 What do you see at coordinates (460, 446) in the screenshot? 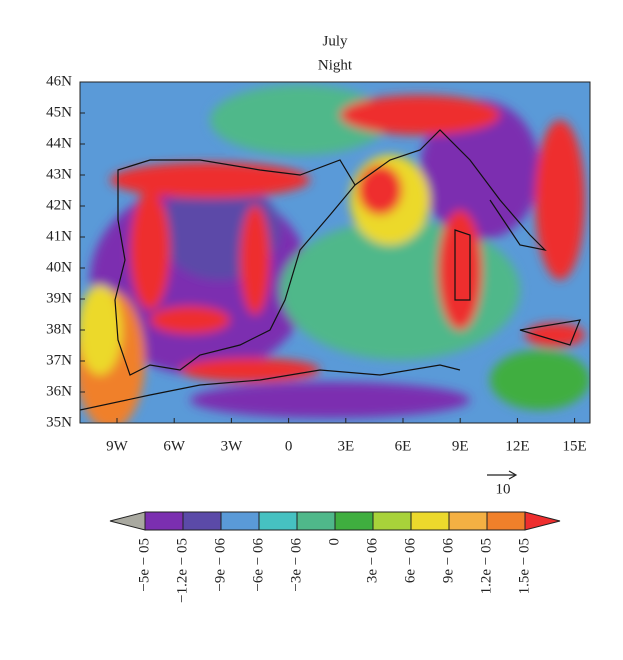
I see `lon-label: 9E` at bounding box center [460, 446].